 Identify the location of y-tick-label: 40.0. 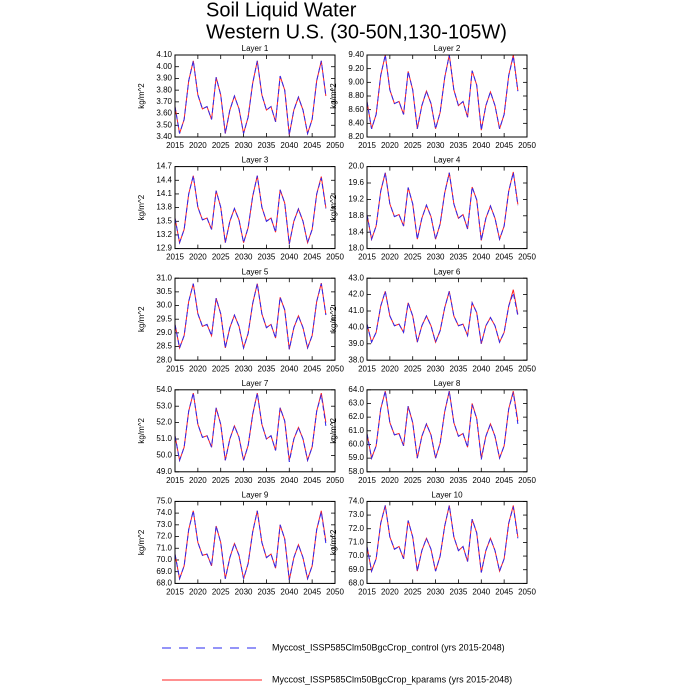
(356, 327).